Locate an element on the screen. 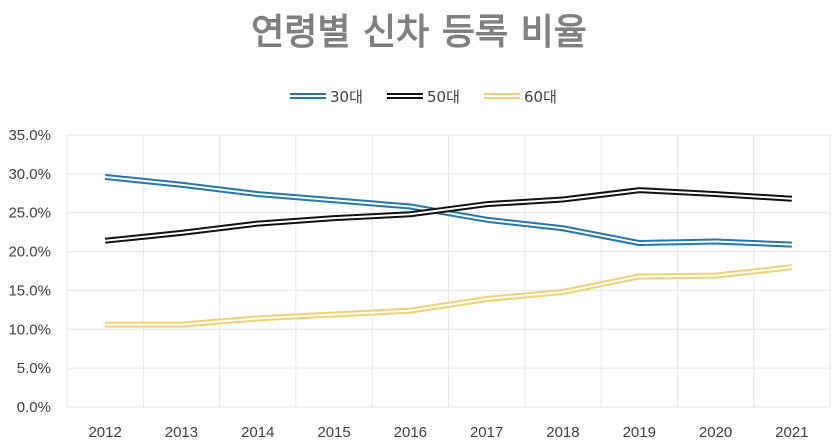 The image size is (838, 448). y-tick-label: 30.0% is located at coordinates (29, 174).